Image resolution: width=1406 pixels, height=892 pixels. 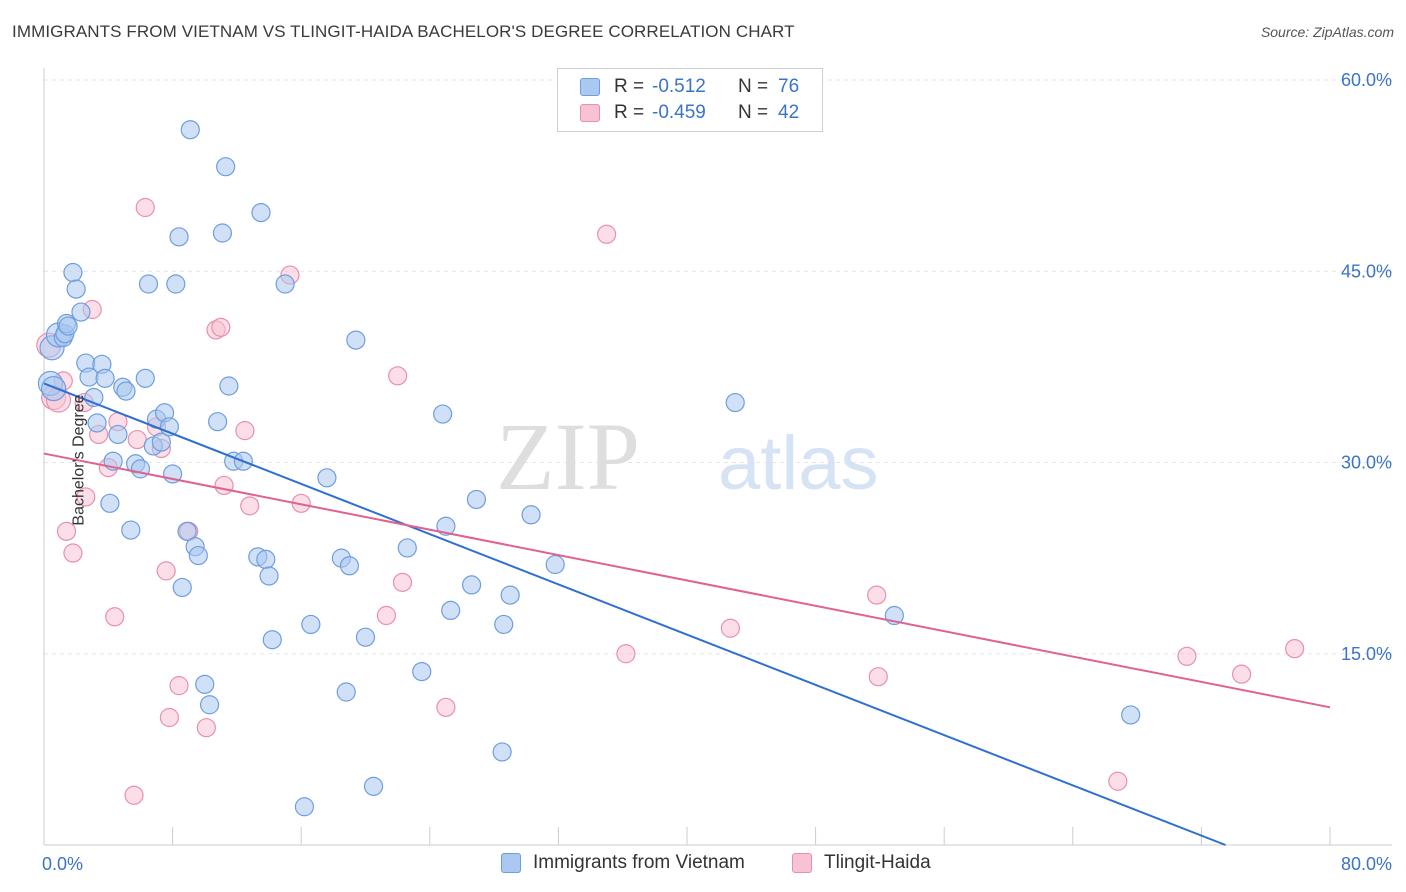 What do you see at coordinates (1366, 654) in the screenshot?
I see `y-tick-label-0: 15.0%` at bounding box center [1366, 654].